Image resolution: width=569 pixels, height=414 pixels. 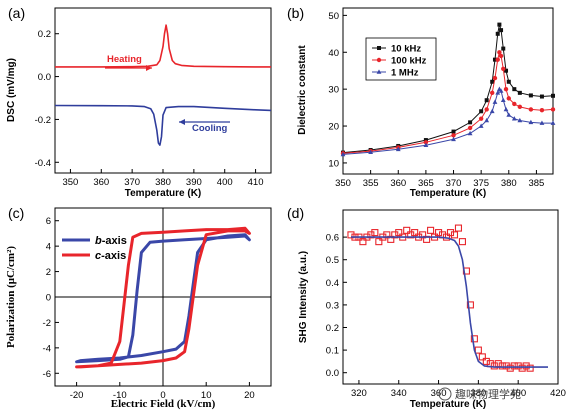 What do you see at coordinates (445, 394) in the screenshot?
I see `watermark-icon` at bounding box center [445, 394].